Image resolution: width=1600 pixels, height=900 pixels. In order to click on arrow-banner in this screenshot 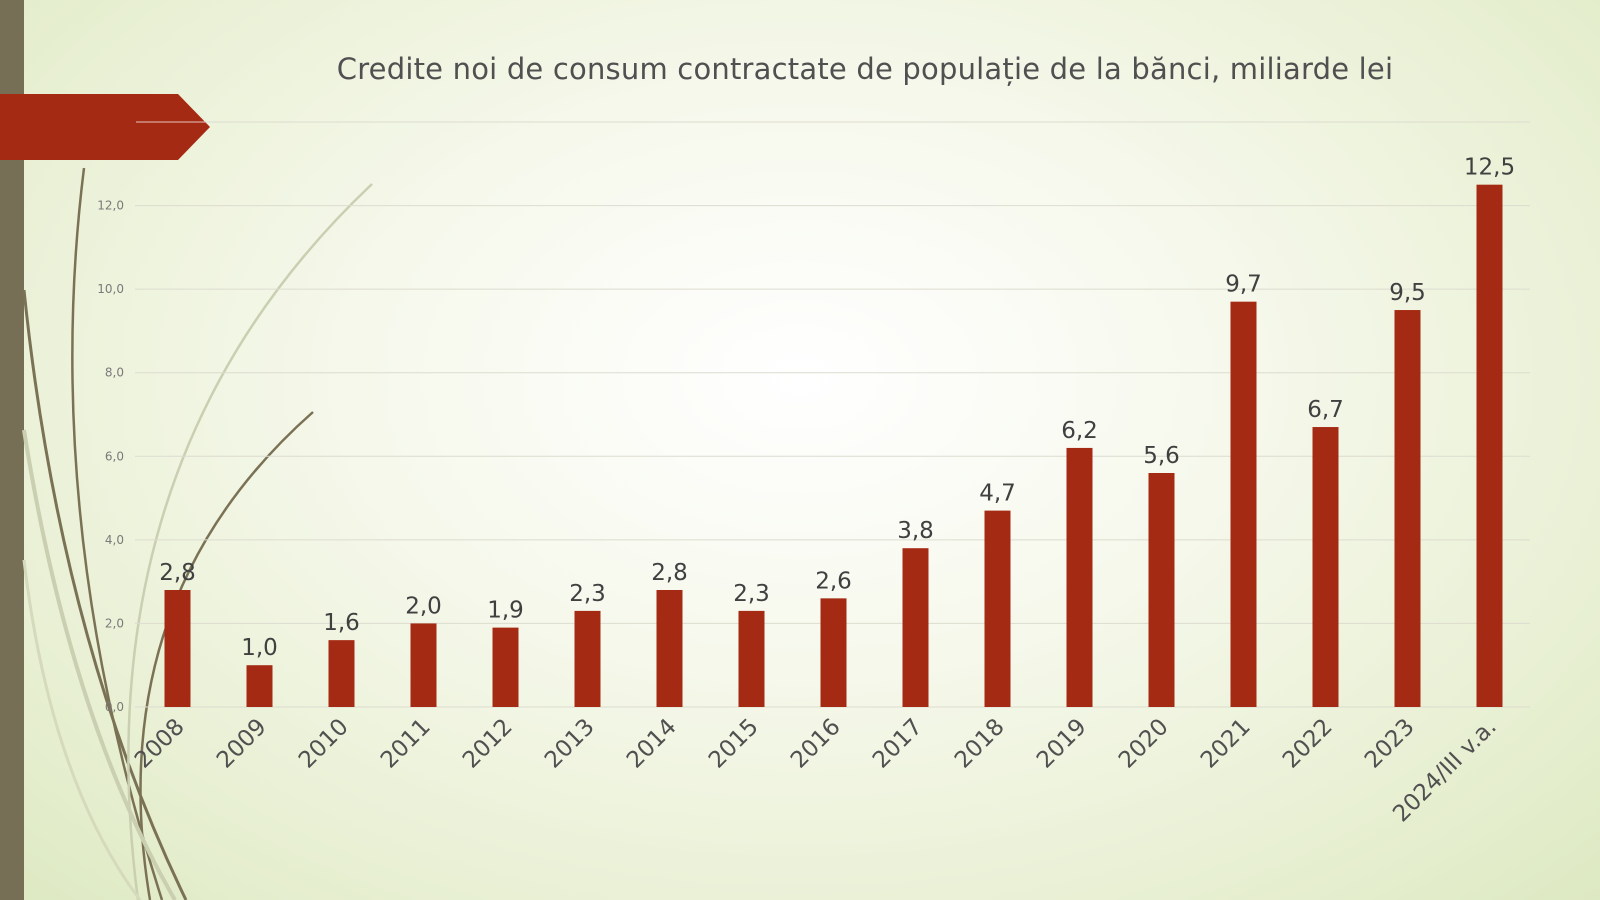, I will do `click(105, 127)`.